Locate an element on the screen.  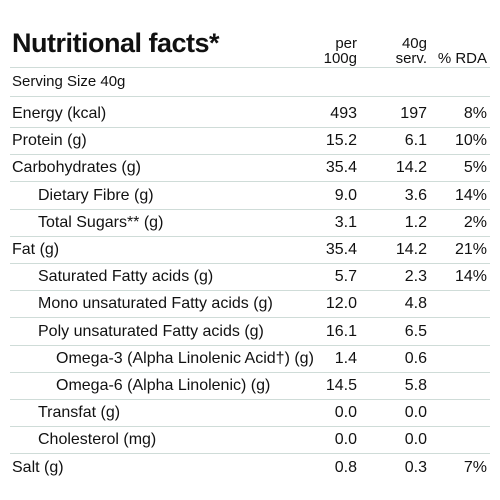
row-label: Protein (g) is located at coordinates (49, 141).